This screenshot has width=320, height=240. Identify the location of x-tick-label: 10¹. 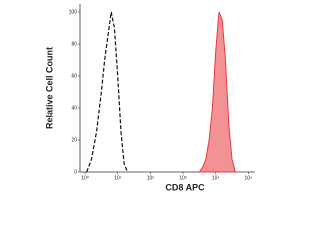
(118, 178).